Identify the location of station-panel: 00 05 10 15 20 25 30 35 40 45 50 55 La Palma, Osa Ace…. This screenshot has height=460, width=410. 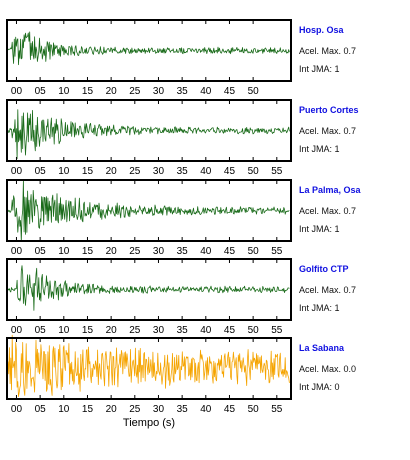
(184, 218).